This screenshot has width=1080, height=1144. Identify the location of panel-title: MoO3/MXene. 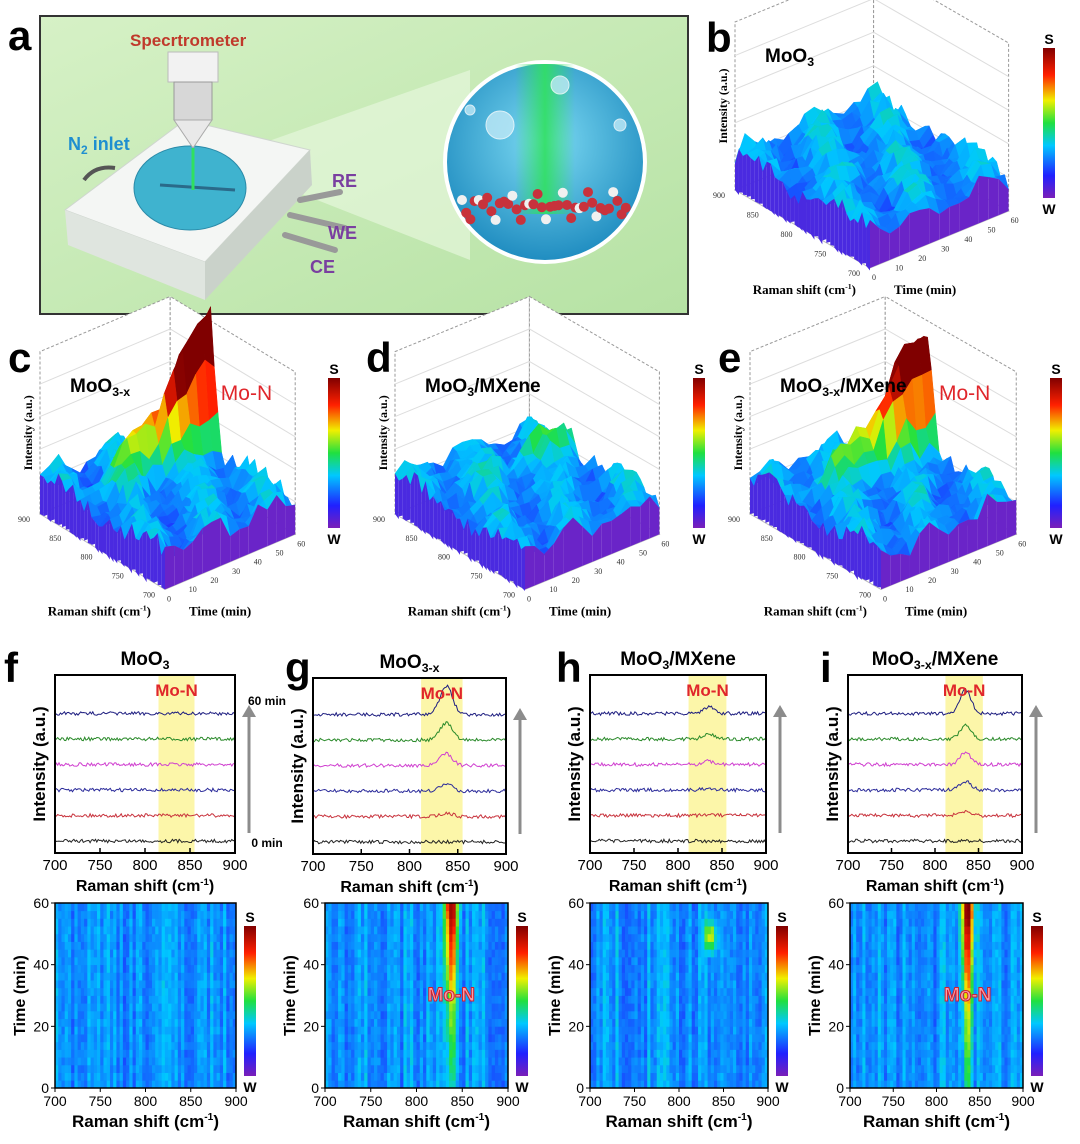
(678, 660).